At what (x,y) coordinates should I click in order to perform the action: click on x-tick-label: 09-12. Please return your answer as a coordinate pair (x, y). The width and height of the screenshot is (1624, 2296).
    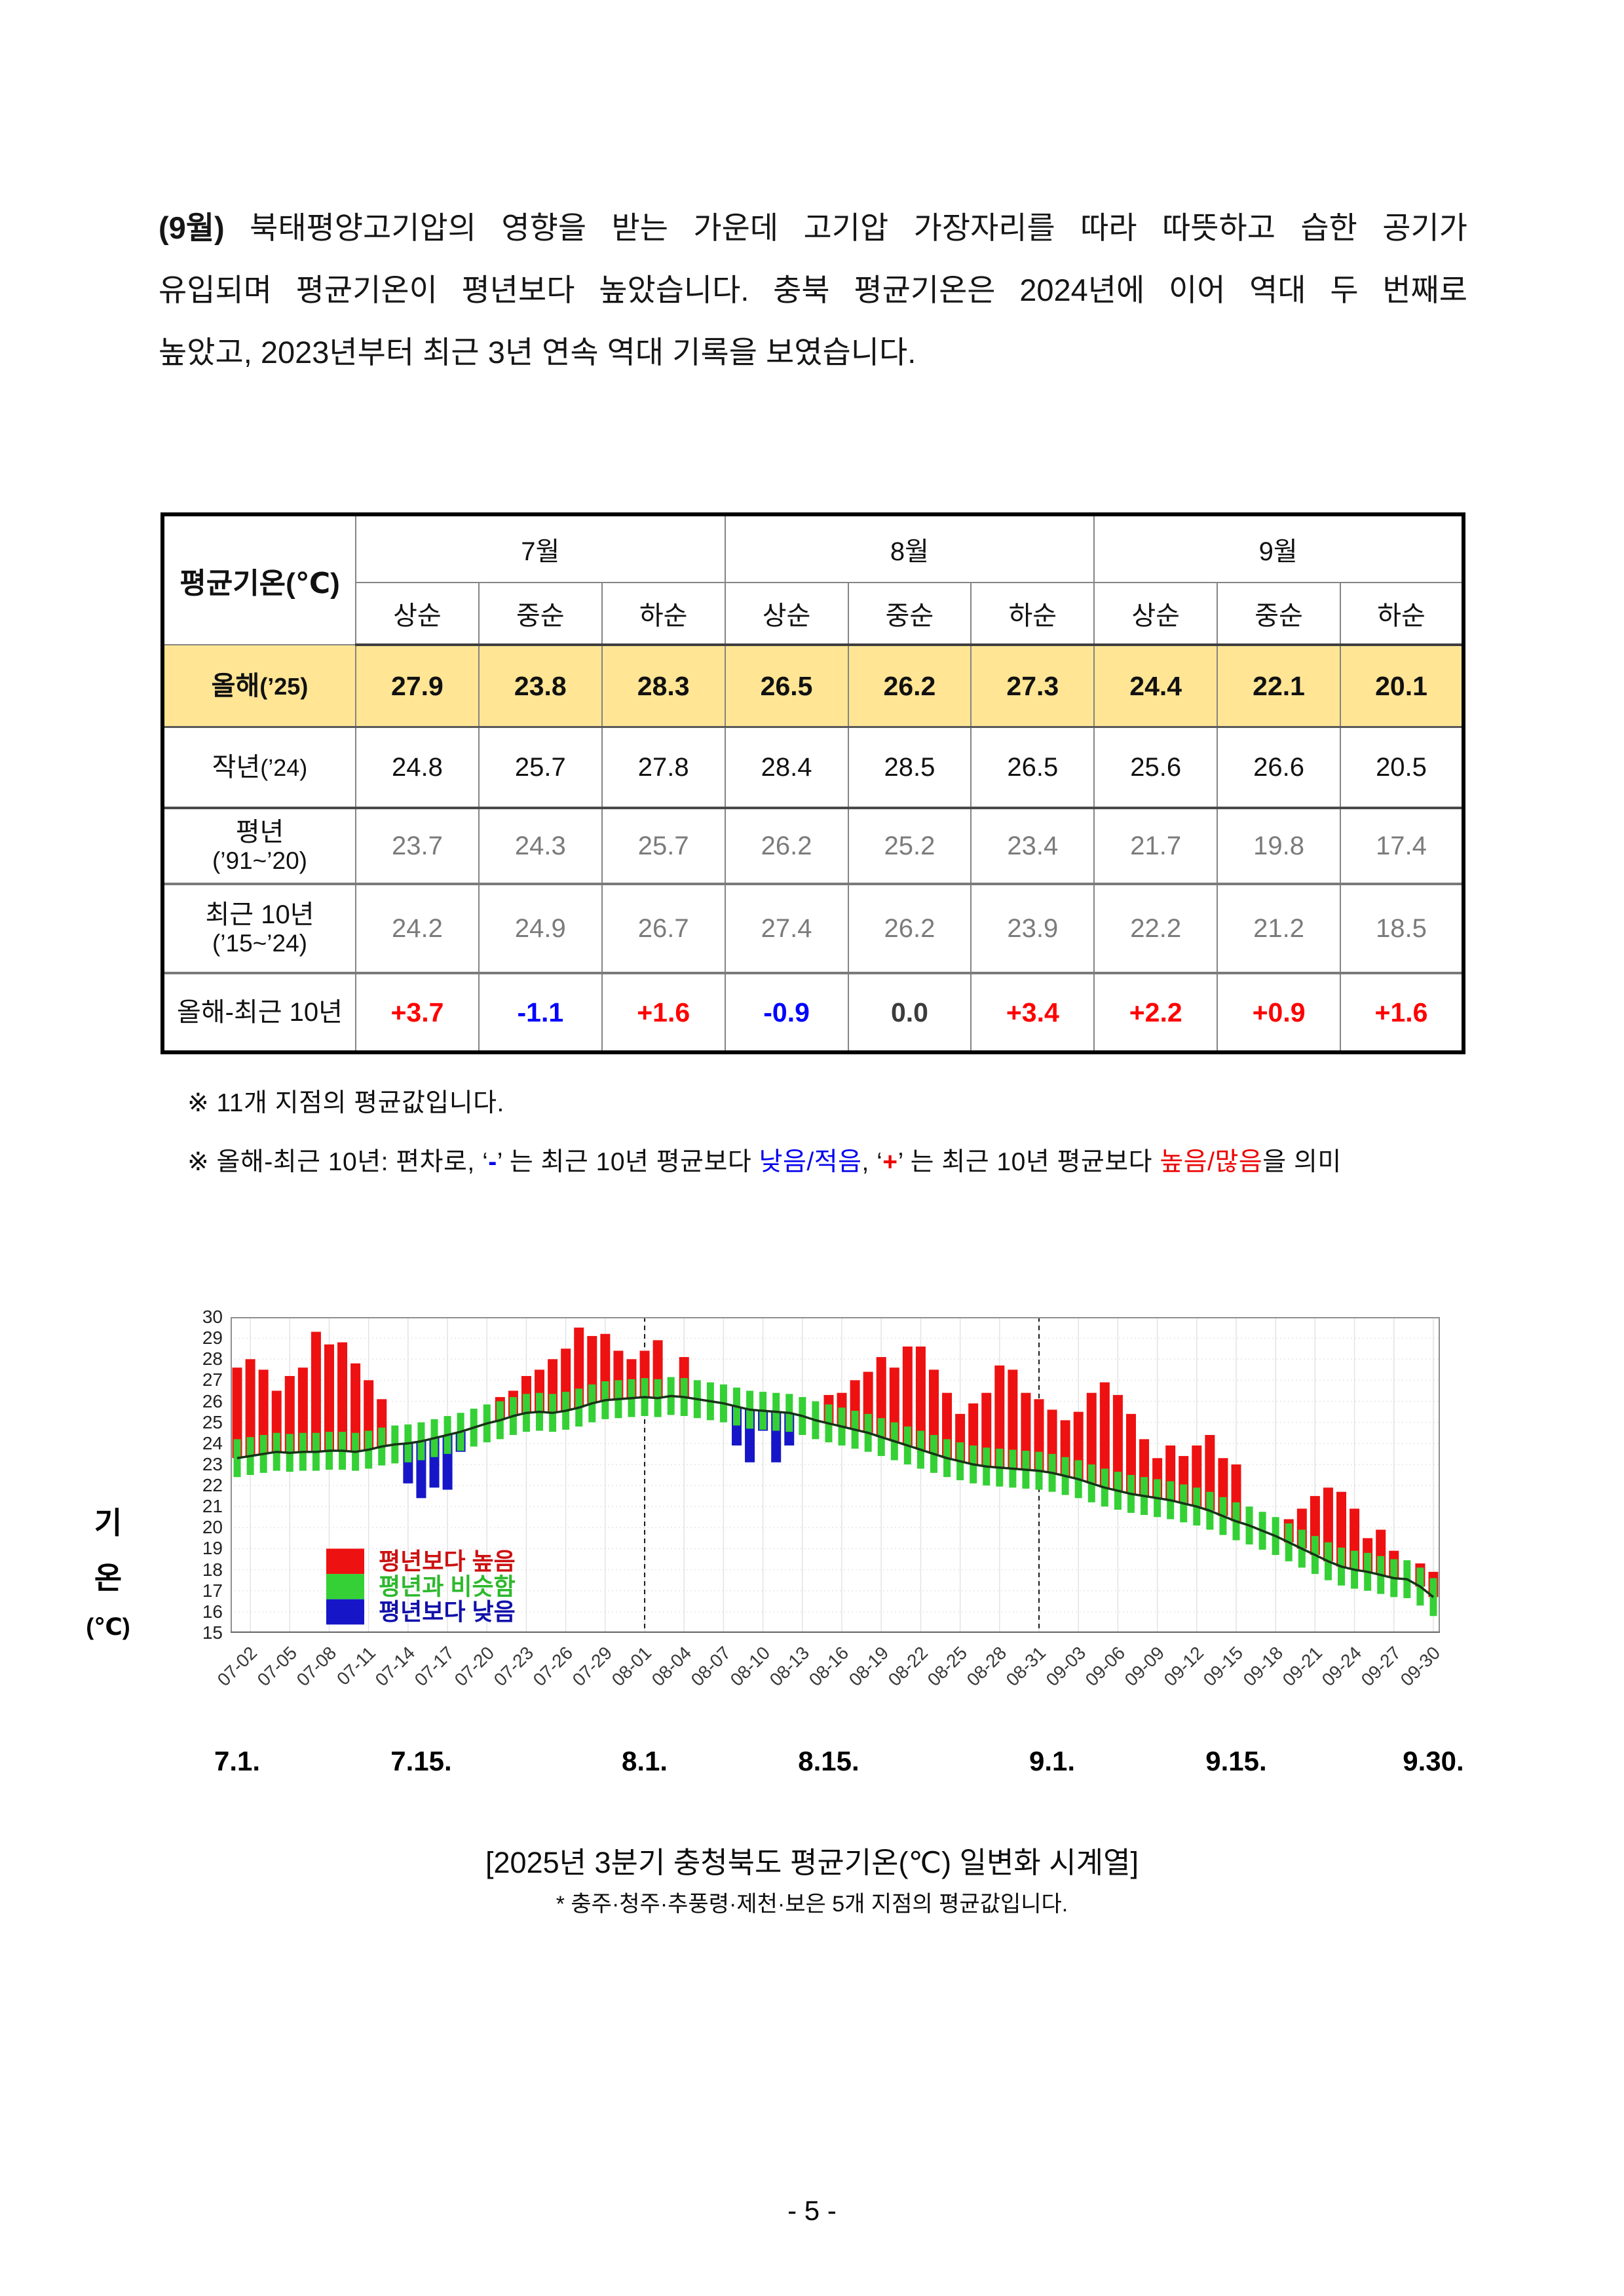
    Looking at the image, I should click on (1184, 1666).